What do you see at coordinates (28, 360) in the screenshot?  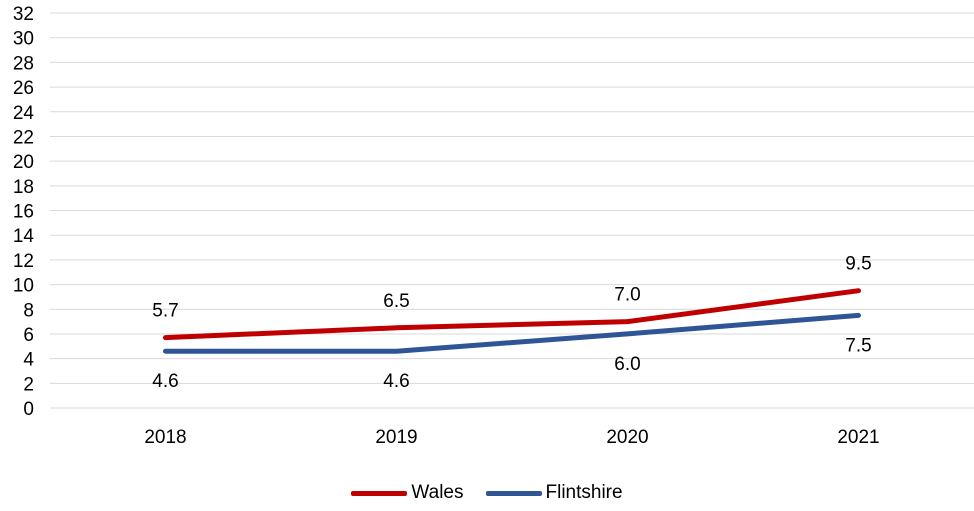 I see `y-tick-label: 4` at bounding box center [28, 360].